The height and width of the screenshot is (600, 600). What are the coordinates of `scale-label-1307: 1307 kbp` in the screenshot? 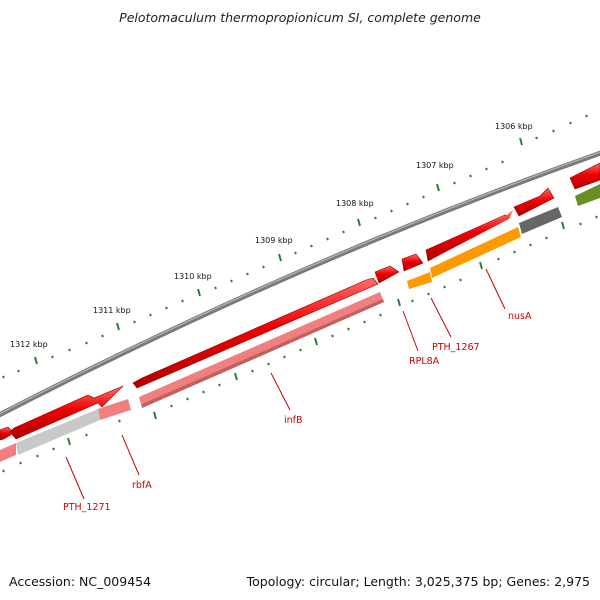 It's located at (435, 165).